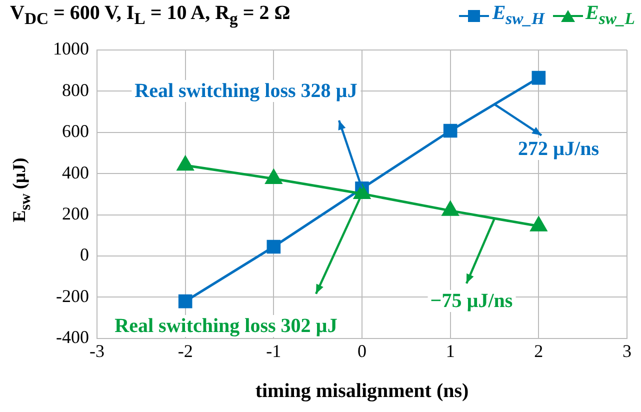 Image resolution: width=641 pixels, height=412 pixels. What do you see at coordinates (362, 391) in the screenshot?
I see `x-axis-title: timing misalignment (ns)` at bounding box center [362, 391].